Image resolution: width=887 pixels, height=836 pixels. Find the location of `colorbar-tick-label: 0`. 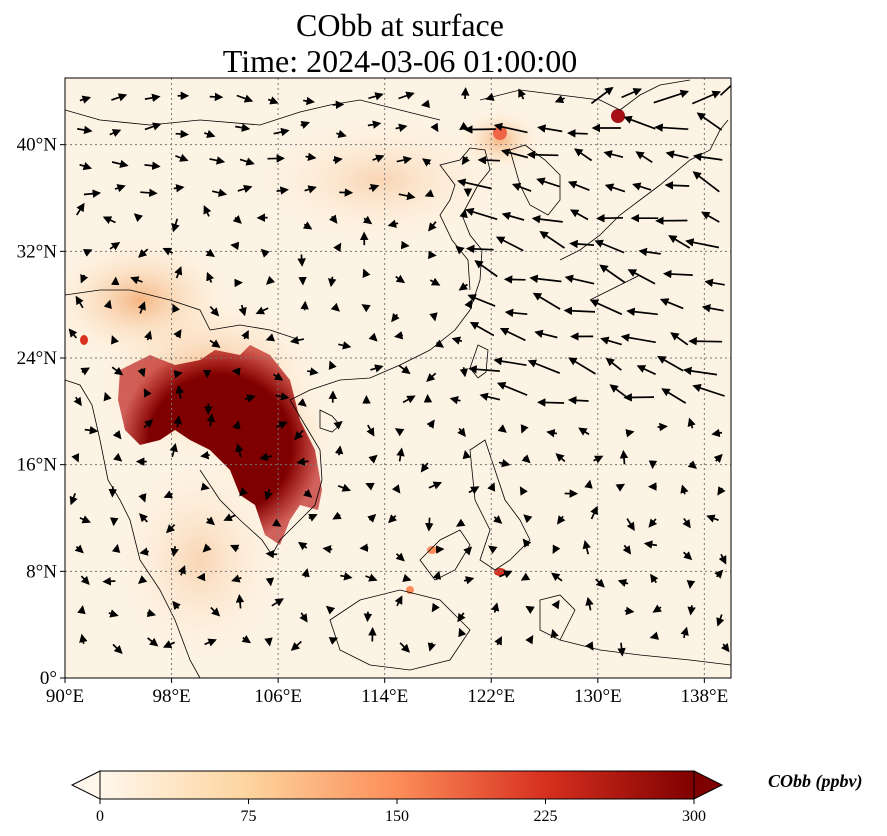

colorbar-tick-label: 0 is located at coordinates (100, 816).